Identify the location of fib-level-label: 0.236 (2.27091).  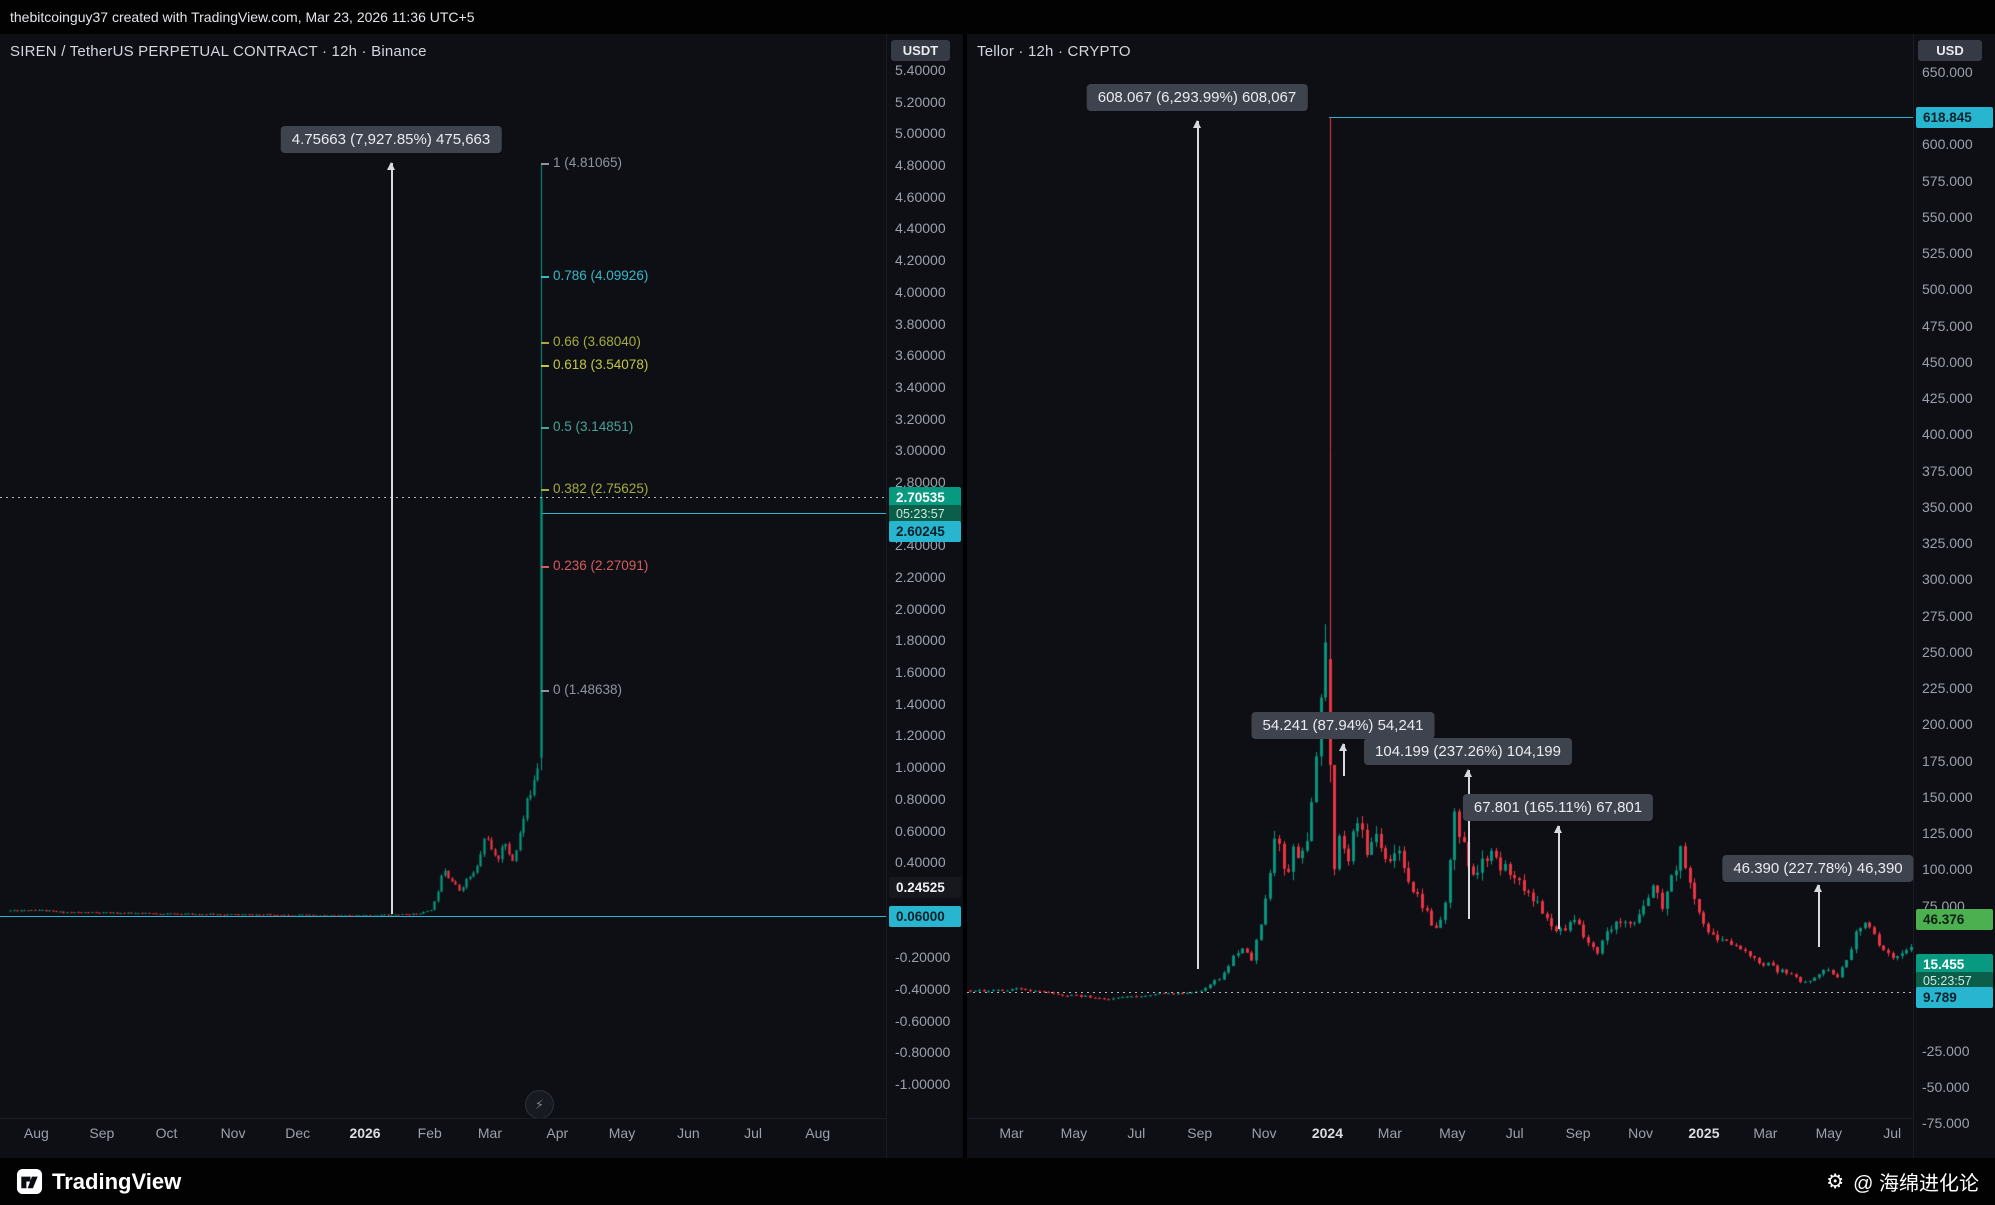
(601, 565).